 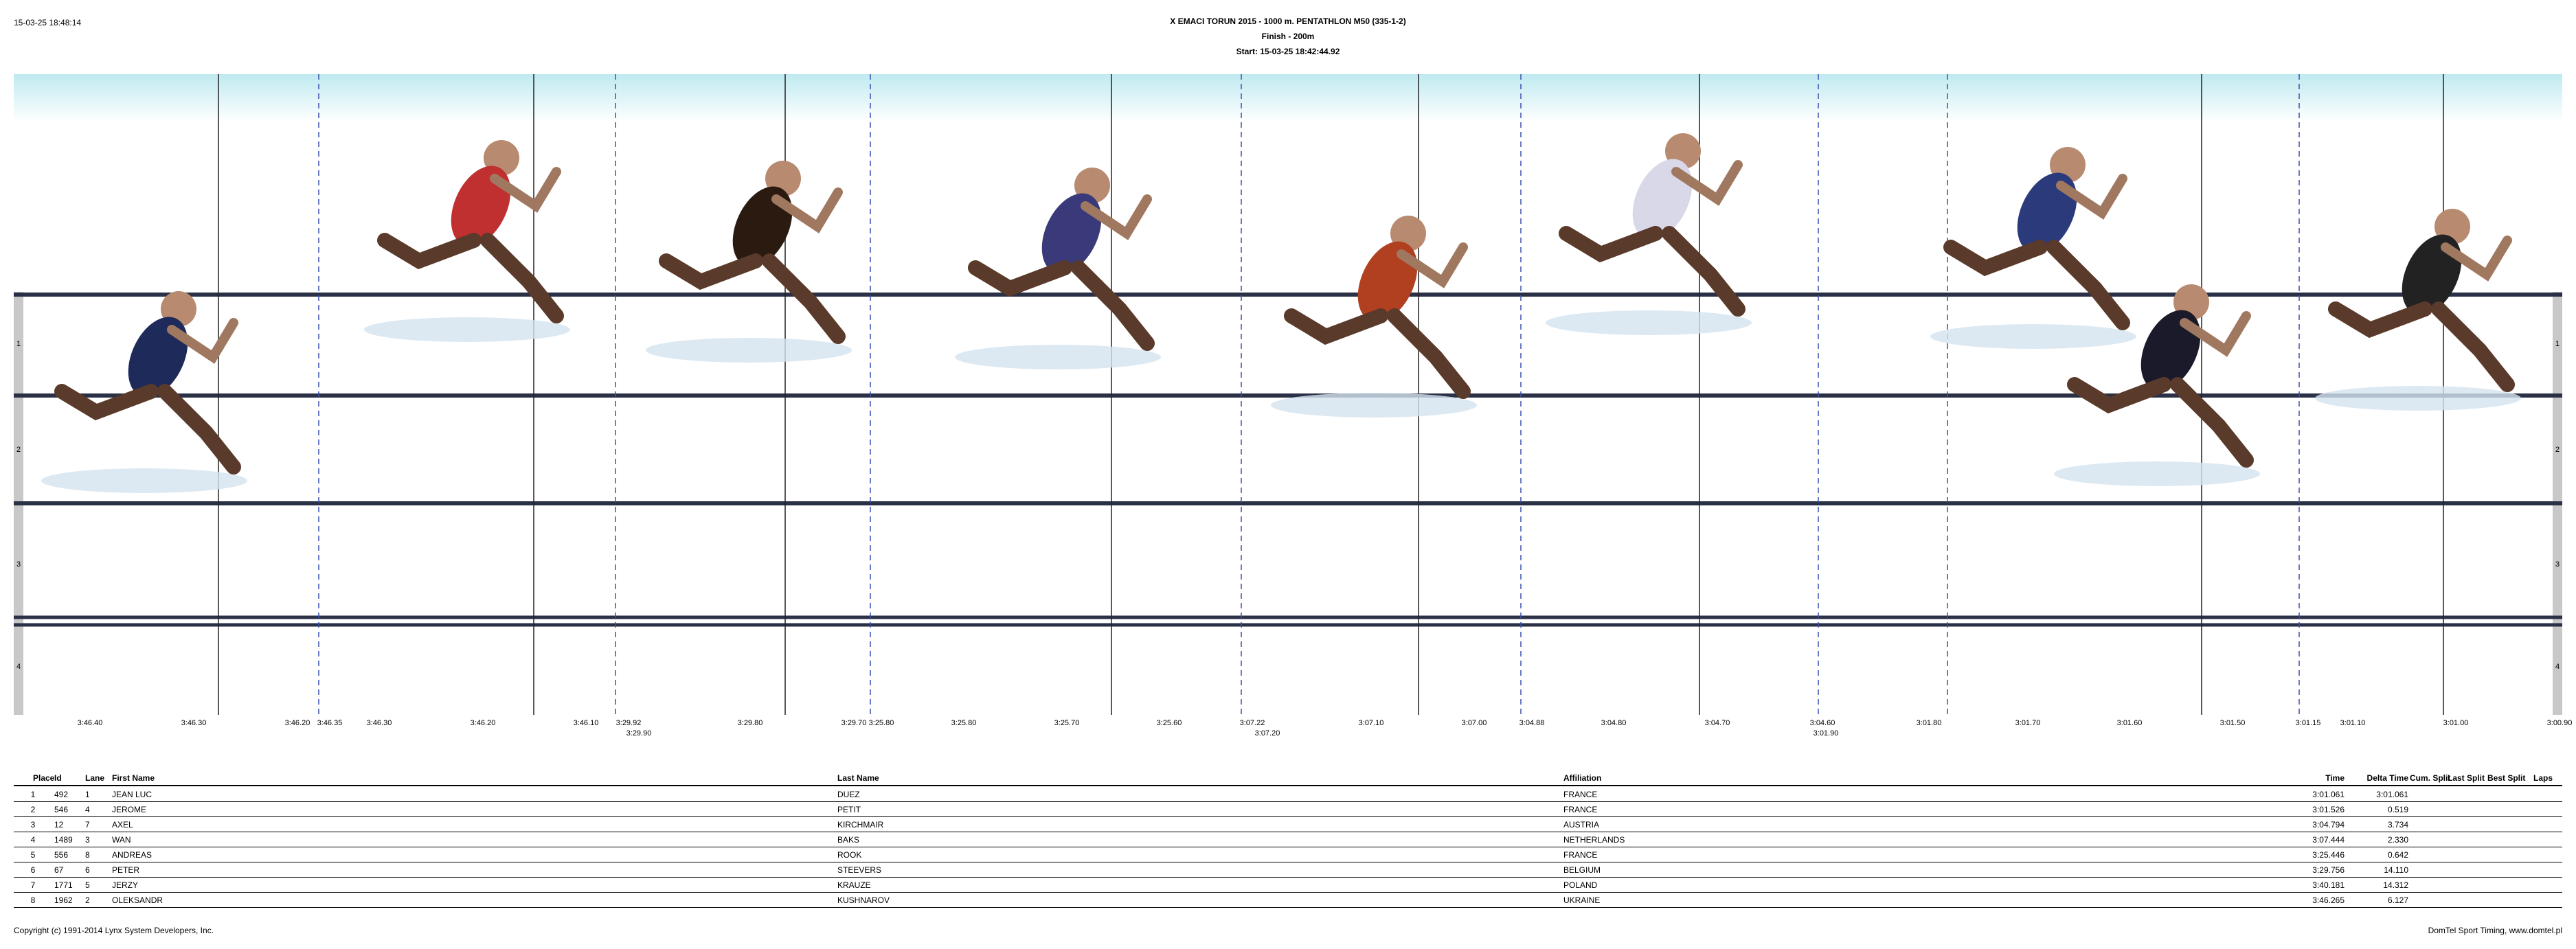 I want to click on column-header: Last Split, so click(x=2466, y=778).